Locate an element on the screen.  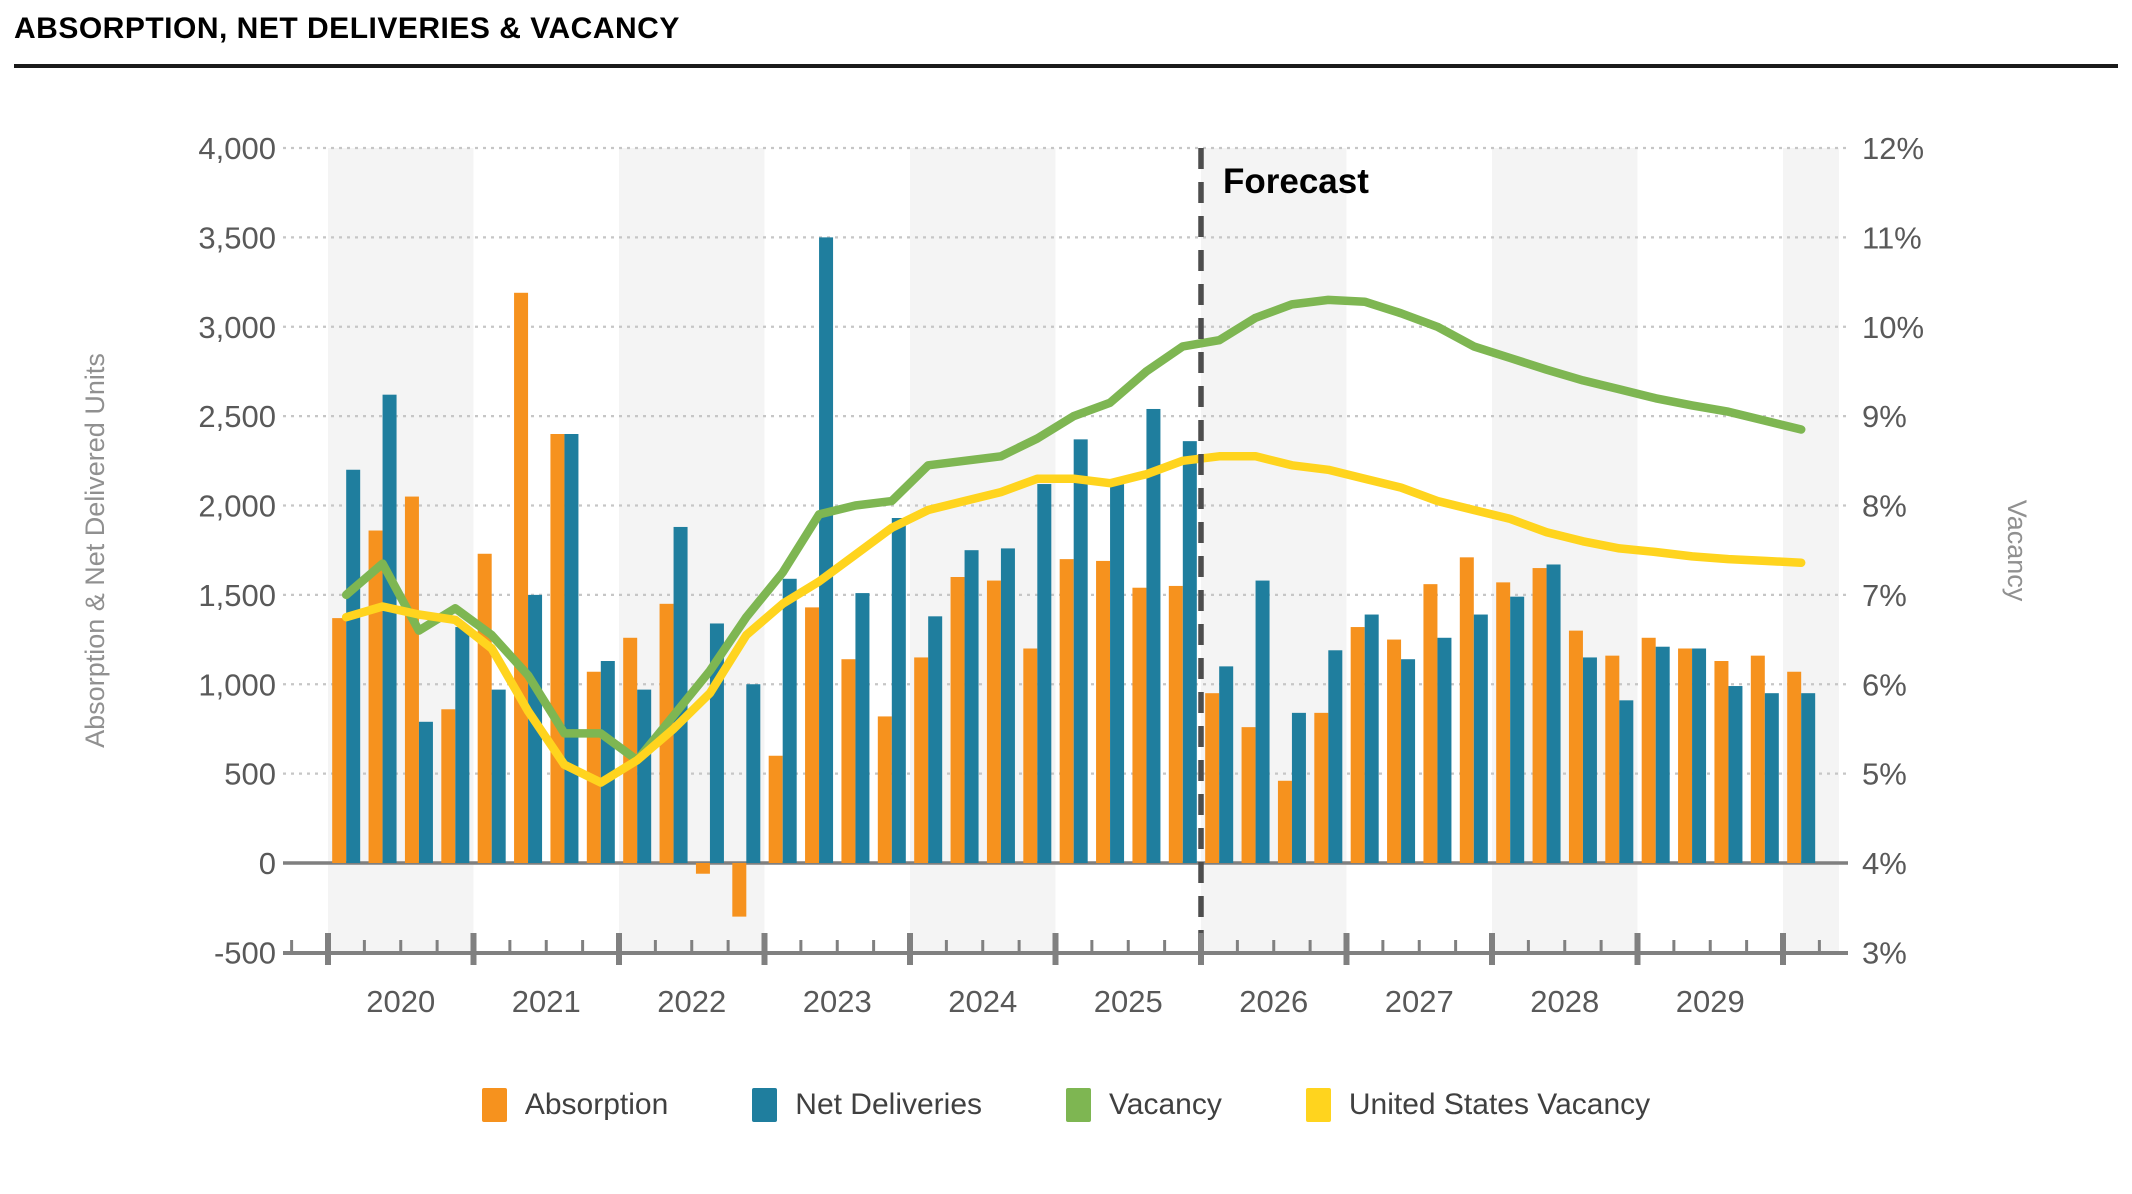
left-axis-tick-label: 3,500 is located at coordinates (237, 237).